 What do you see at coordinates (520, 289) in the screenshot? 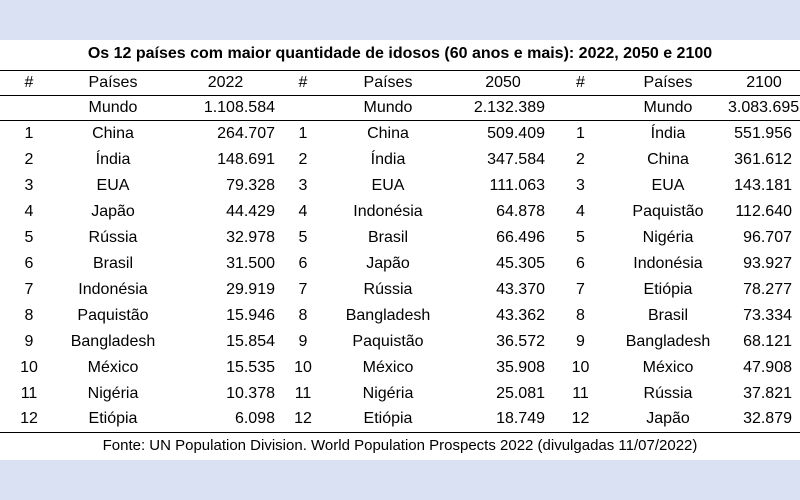
I see `value-cell: 43.370` at bounding box center [520, 289].